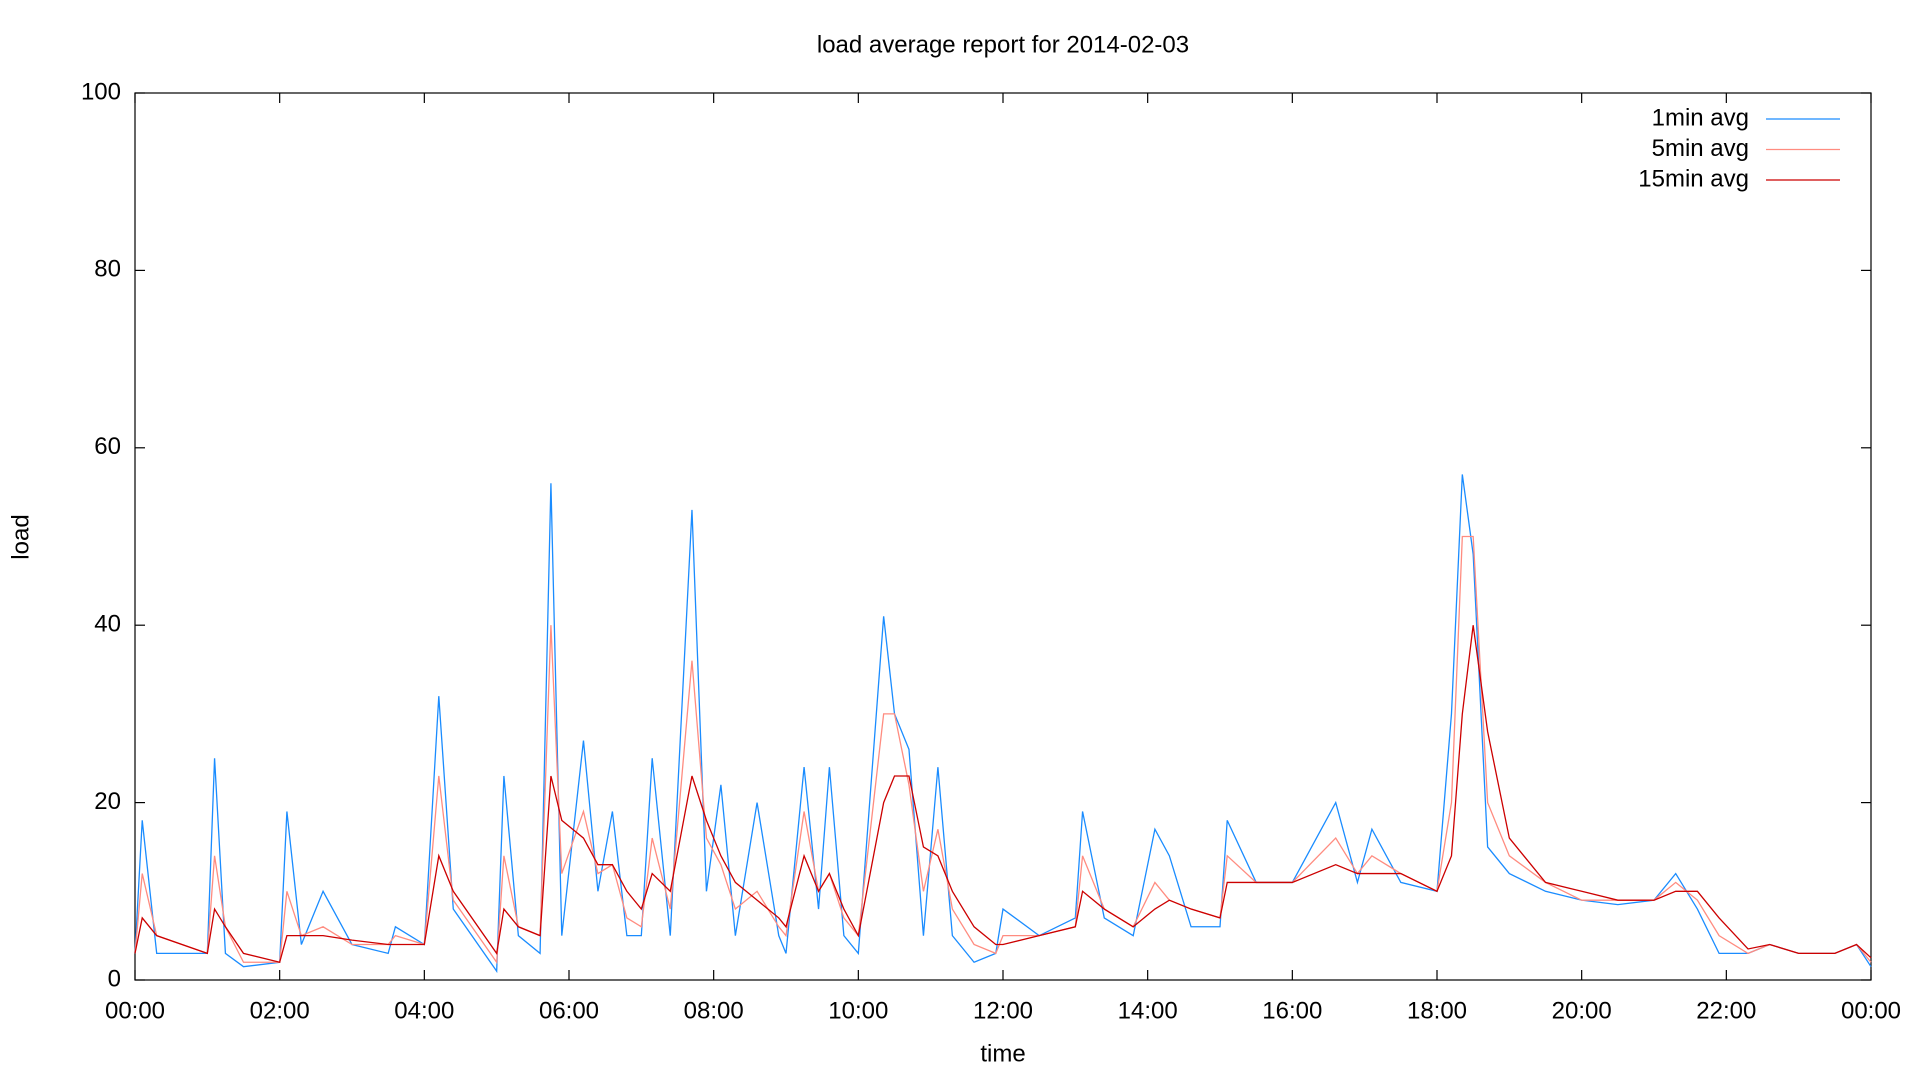 Image resolution: width=1920 pixels, height=1080 pixels. I want to click on y-tick-label: 100, so click(101, 91).